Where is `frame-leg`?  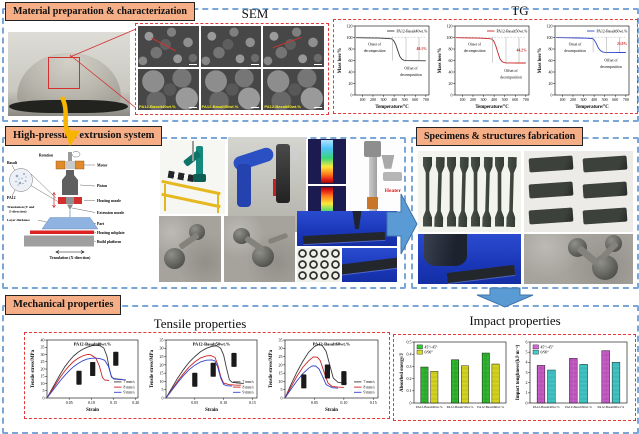 frame-leg is located at coordinates (218, 203).